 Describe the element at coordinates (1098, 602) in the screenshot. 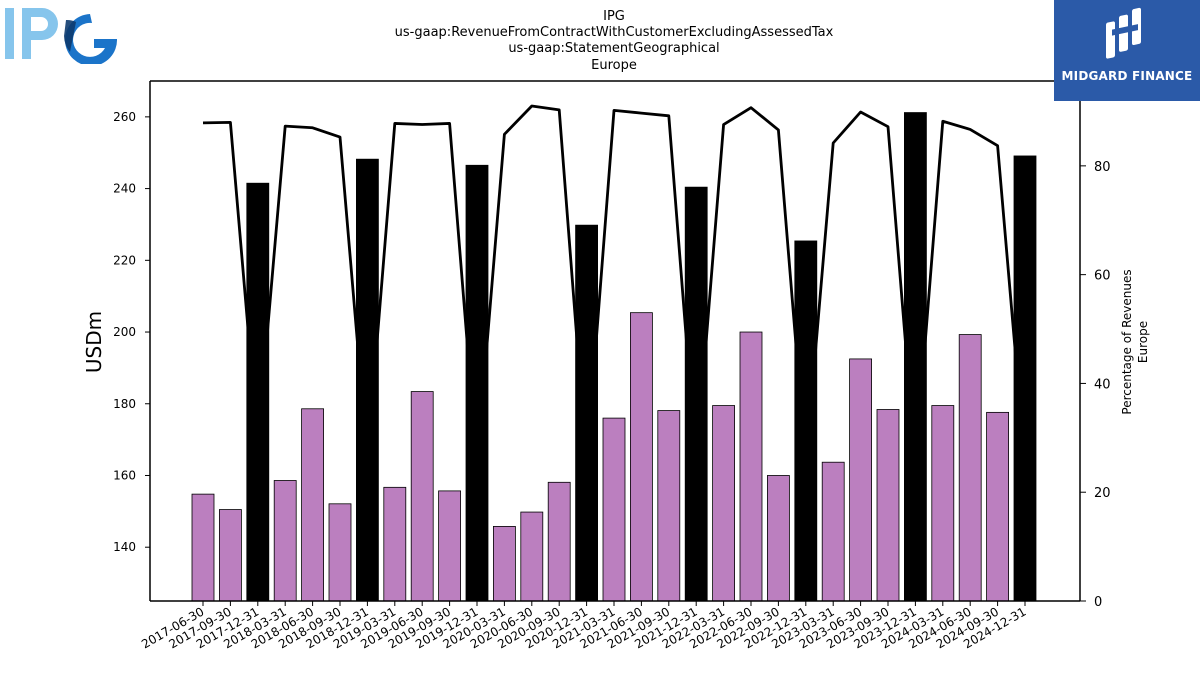

I see `y2-tick-label: 0` at that location.